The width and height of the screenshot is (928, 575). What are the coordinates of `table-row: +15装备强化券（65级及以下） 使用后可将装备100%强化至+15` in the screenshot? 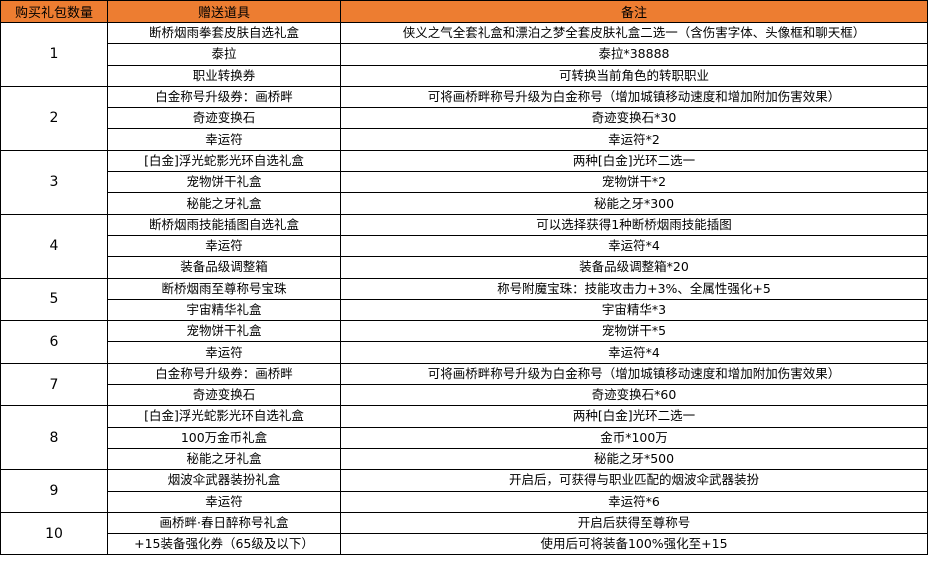 It's located at (464, 544).